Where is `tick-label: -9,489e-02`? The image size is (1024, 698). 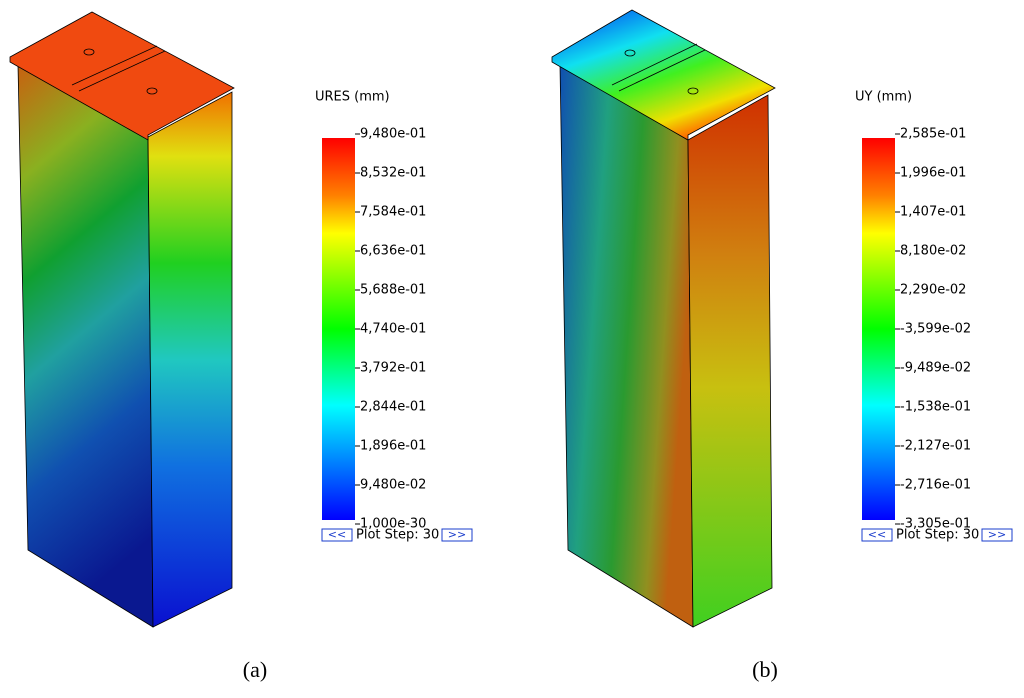 tick-label: -9,489e-02 is located at coordinates (935, 368).